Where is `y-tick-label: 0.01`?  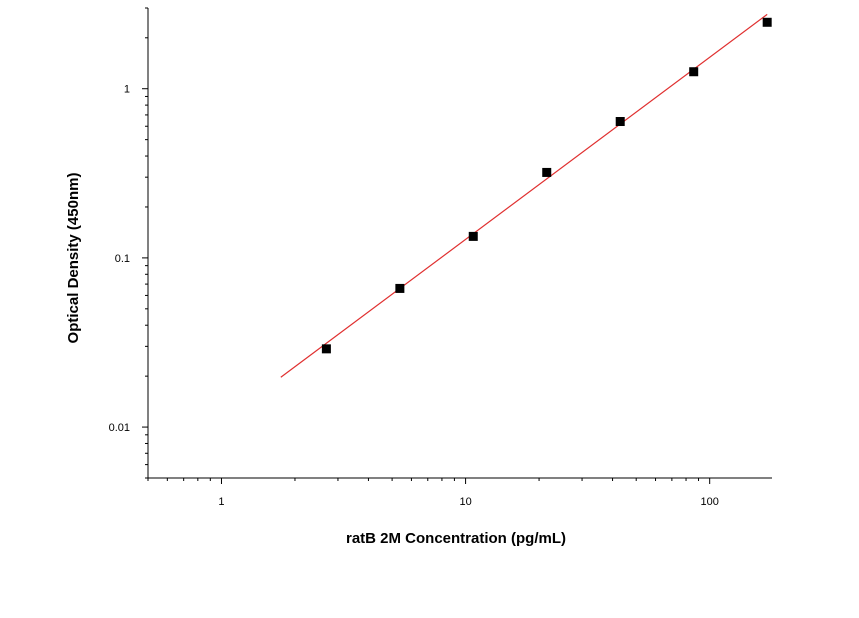 y-tick-label: 0.01 is located at coordinates (119, 428).